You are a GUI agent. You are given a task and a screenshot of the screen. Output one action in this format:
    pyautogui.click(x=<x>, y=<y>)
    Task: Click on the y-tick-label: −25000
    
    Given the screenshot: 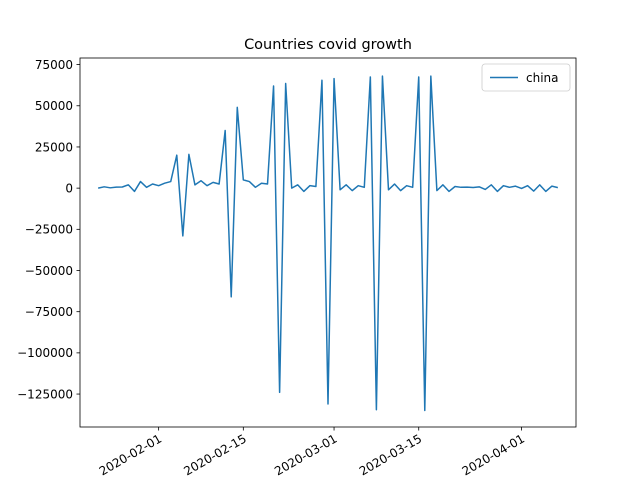 What is the action you would take?
    pyautogui.click(x=49, y=230)
    